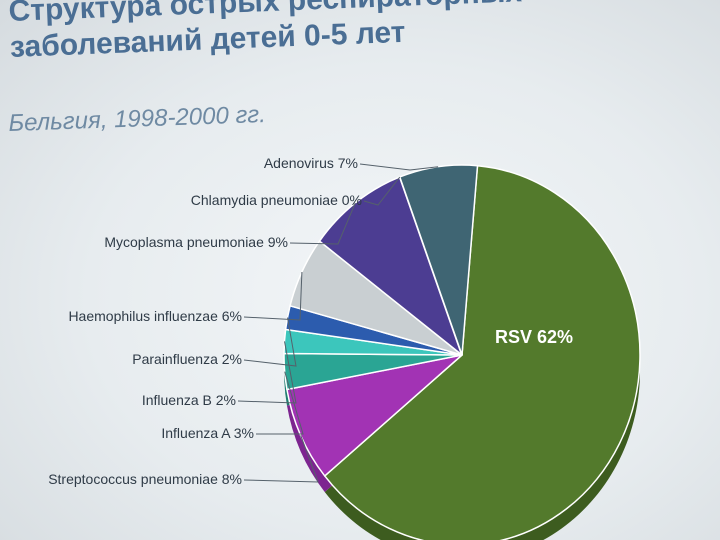 Image resolution: width=720 pixels, height=540 pixels. I want to click on leader-line-influenza-b, so click(267, 372).